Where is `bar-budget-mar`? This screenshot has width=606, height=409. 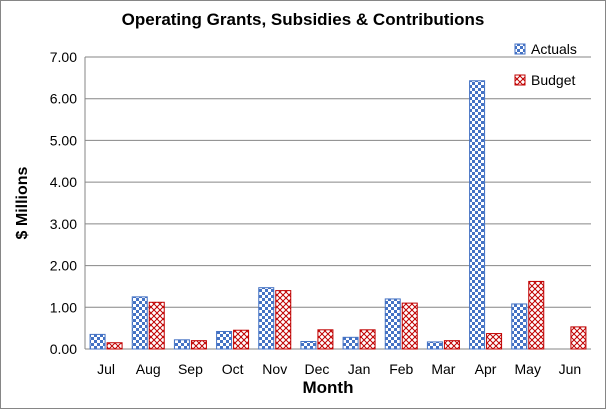
bar-budget-mar is located at coordinates (451, 345).